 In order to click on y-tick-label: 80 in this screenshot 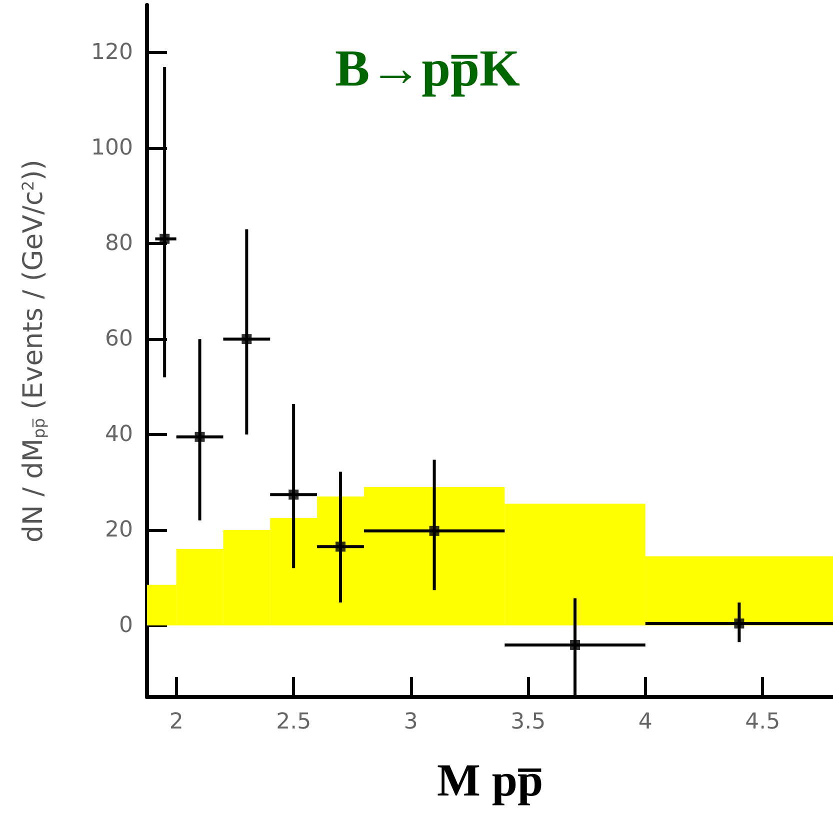, I will do `click(119, 243)`.